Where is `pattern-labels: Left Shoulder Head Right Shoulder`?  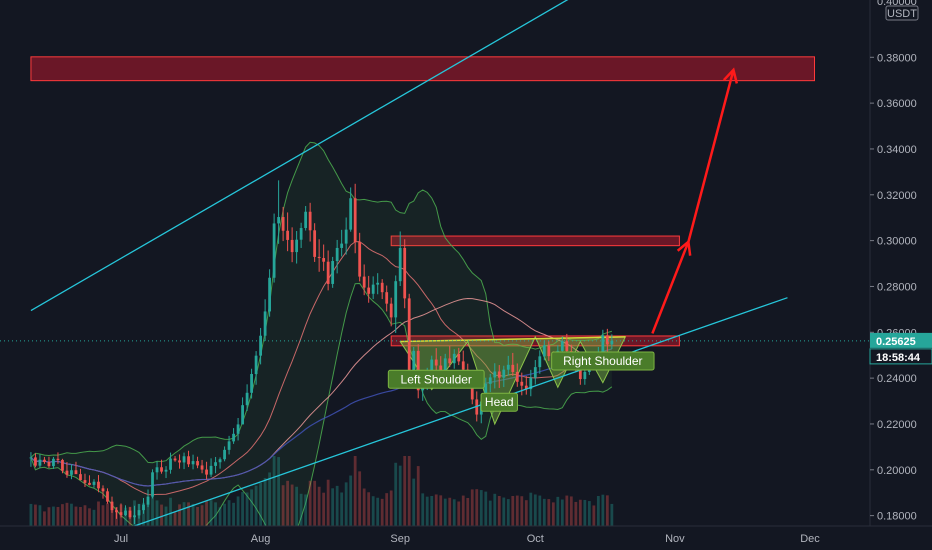
pattern-labels: Left Shoulder Head Right Shoulder is located at coordinates (521, 381).